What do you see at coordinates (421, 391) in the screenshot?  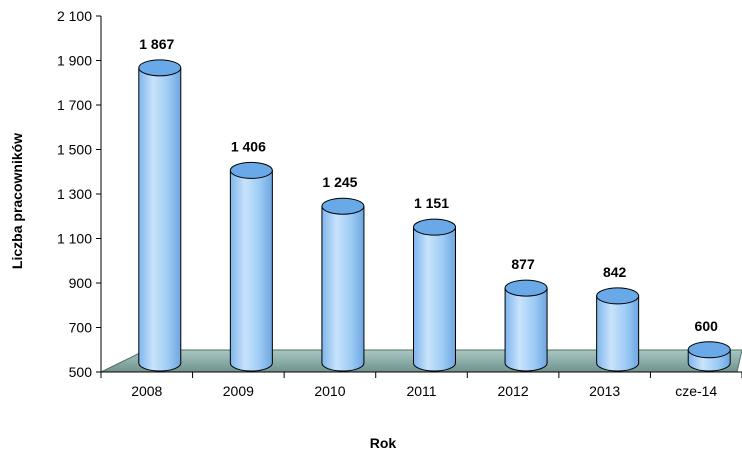 I see `x-tick-label: 2011` at bounding box center [421, 391].